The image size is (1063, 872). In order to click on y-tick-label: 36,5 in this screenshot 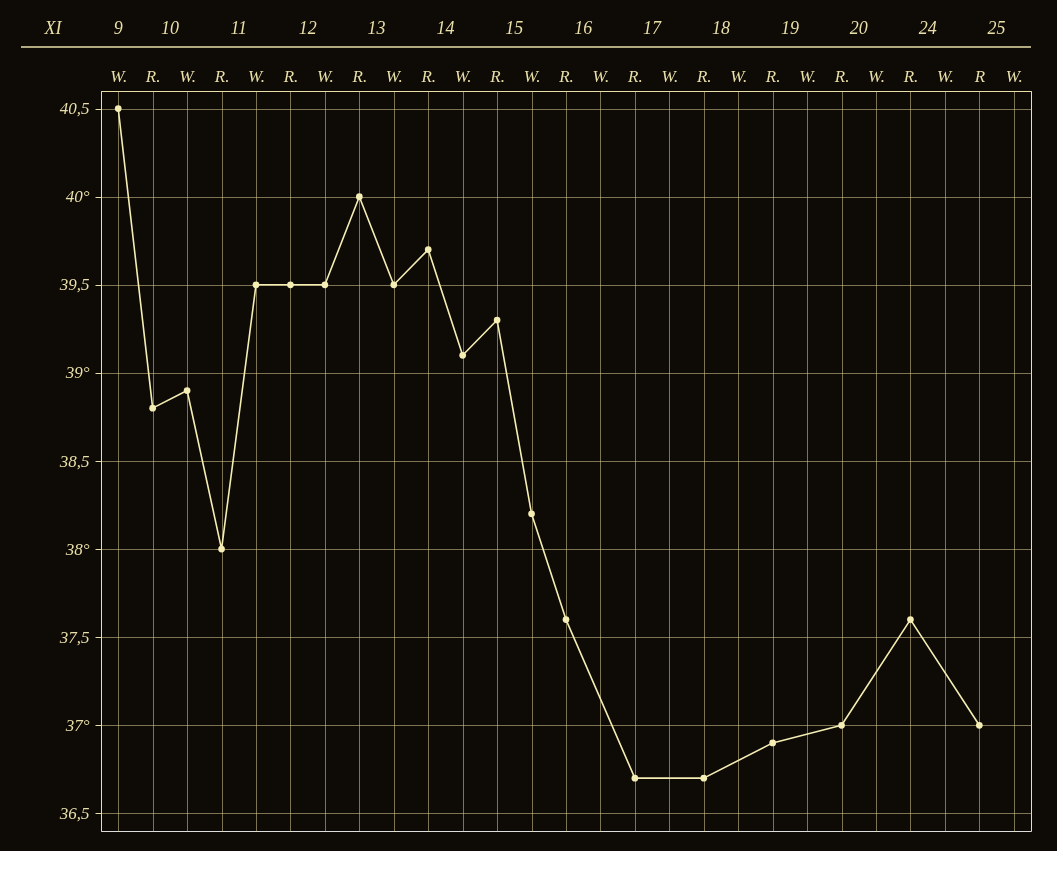, I will do `click(74, 813)`.